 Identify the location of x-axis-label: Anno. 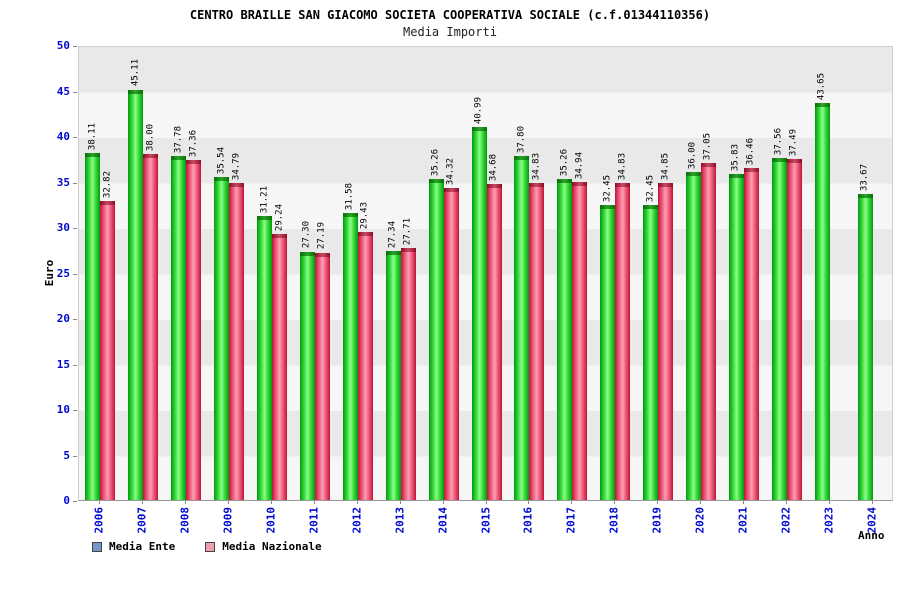
(871, 535).